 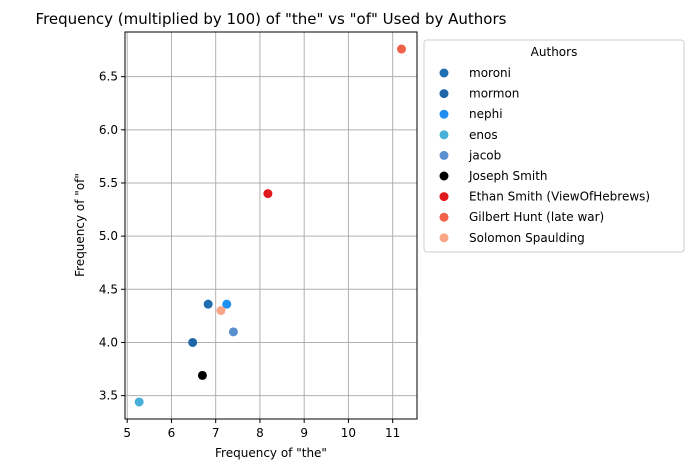 I want to click on legend-title: Authors, so click(x=554, y=52).